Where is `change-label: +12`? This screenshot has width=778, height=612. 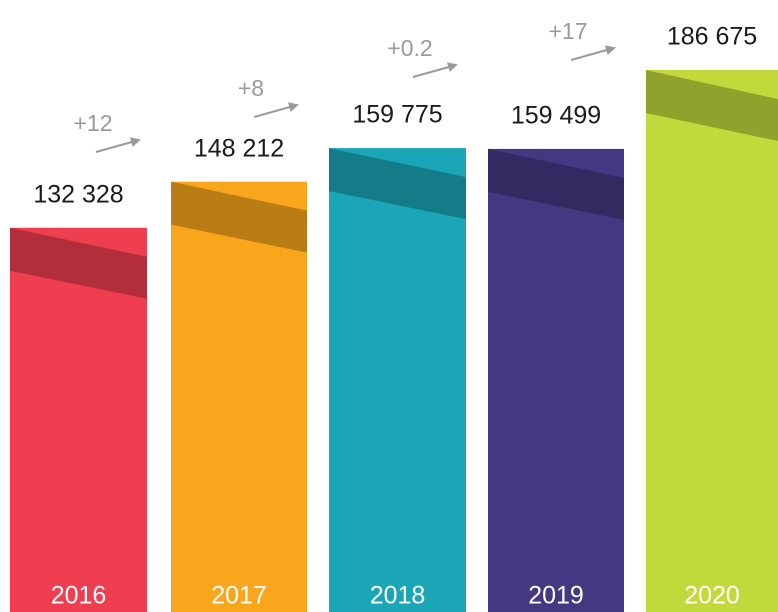 change-label: +12 is located at coordinates (92, 123).